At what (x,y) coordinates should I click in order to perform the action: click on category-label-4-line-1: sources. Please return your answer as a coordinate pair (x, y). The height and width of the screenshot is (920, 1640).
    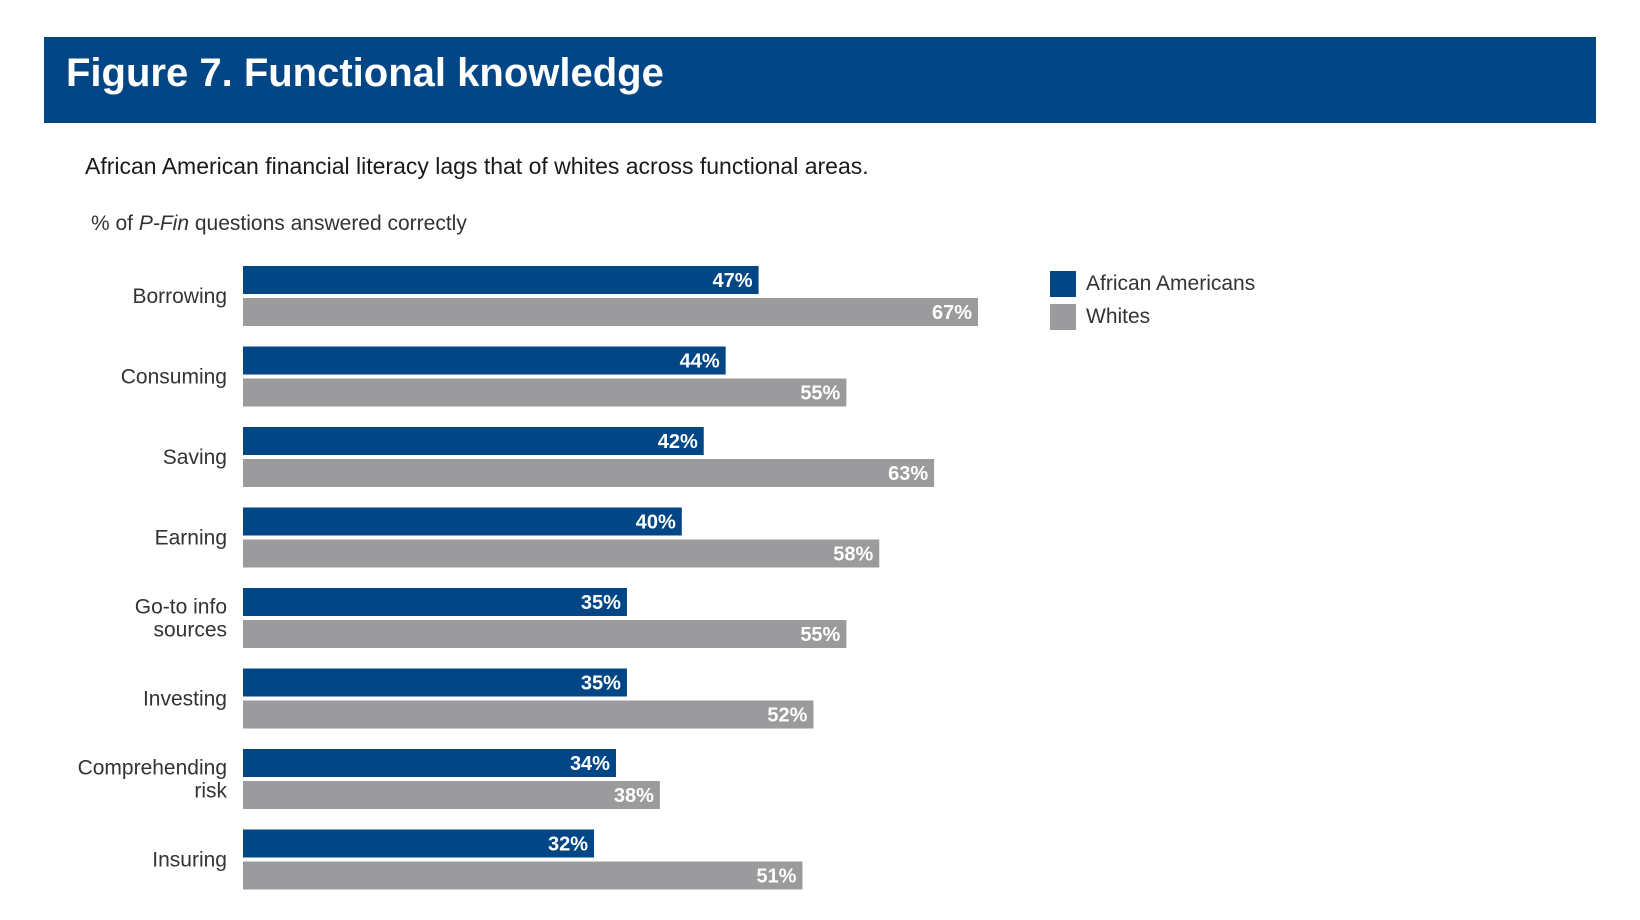
    Looking at the image, I should click on (190, 630).